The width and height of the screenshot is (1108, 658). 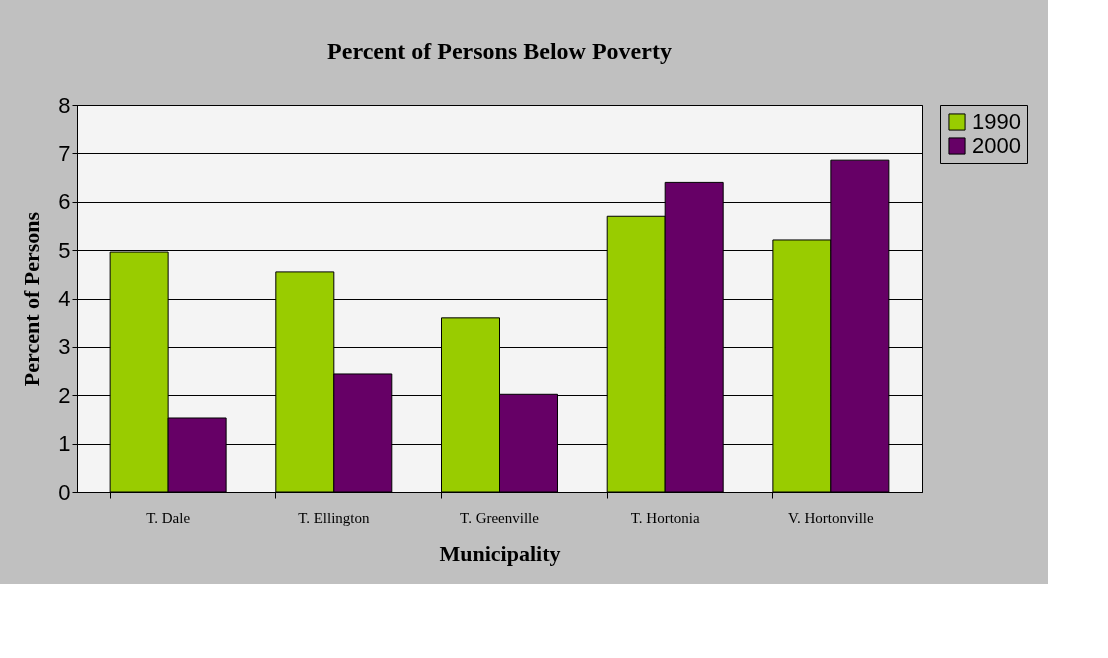 I want to click on x-axis-title: Municipality, so click(x=500, y=553).